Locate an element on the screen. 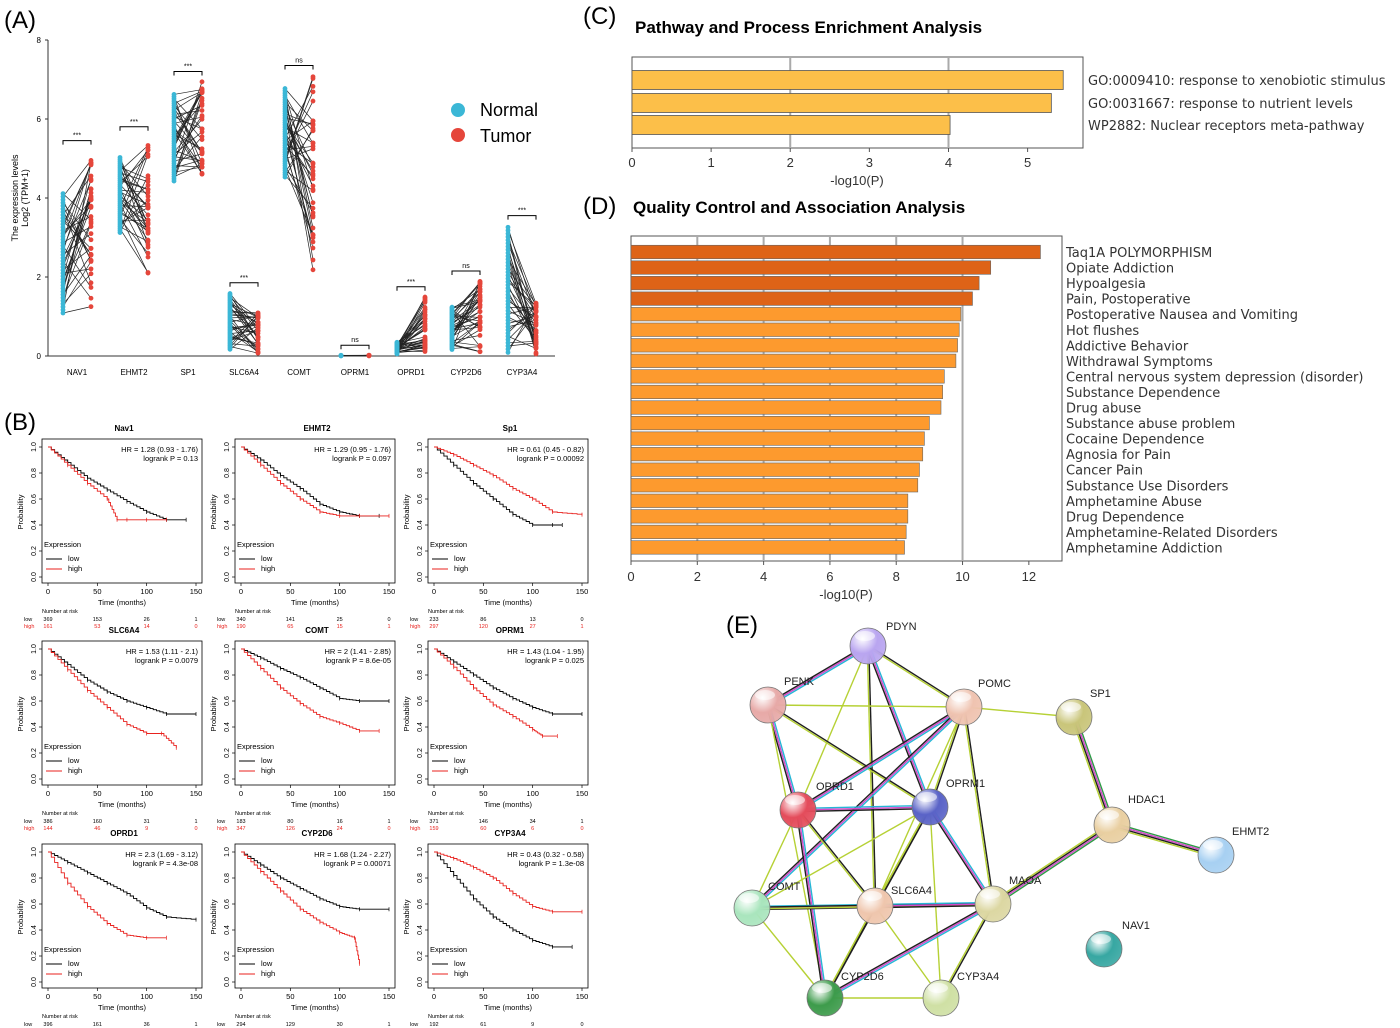 The image size is (1400, 1028). km-risk-low-value: 371 is located at coordinates (433, 822).